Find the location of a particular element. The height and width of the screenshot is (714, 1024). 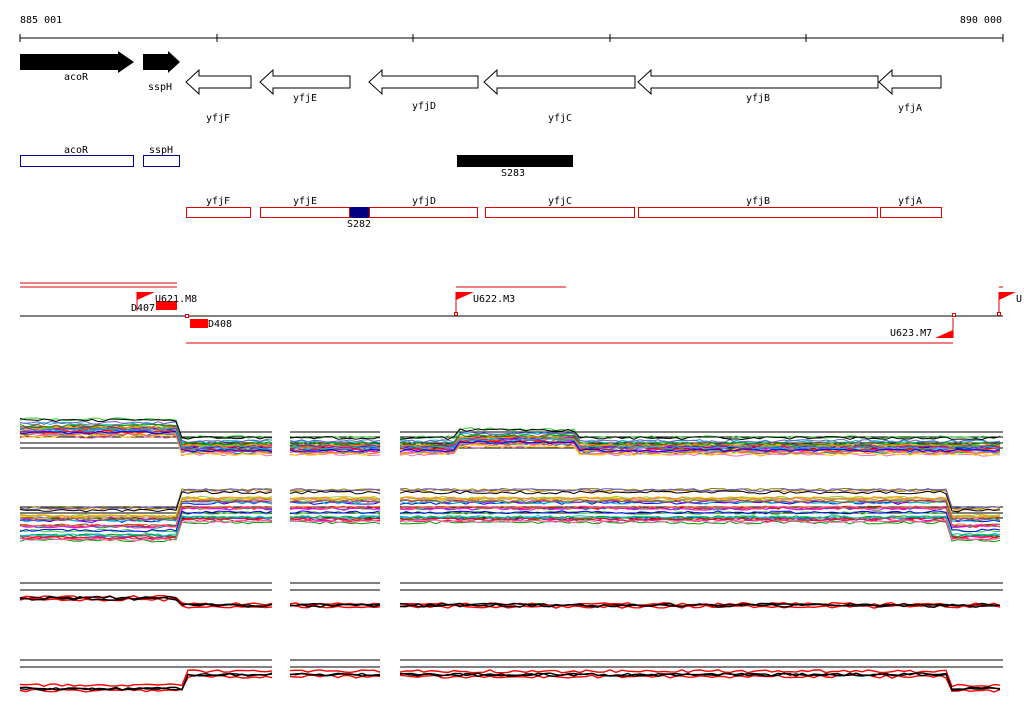

red-box-yfja is located at coordinates (911, 212).